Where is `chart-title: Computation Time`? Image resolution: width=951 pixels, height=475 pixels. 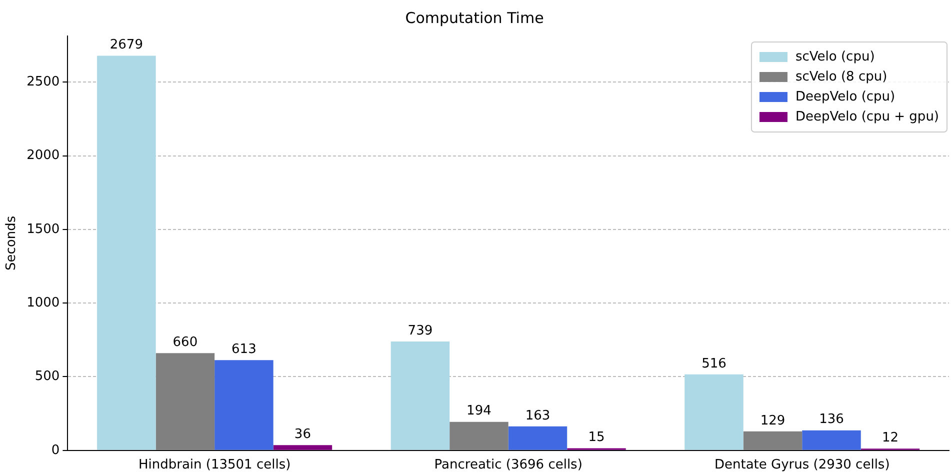
chart-title: Computation Time is located at coordinates (474, 17).